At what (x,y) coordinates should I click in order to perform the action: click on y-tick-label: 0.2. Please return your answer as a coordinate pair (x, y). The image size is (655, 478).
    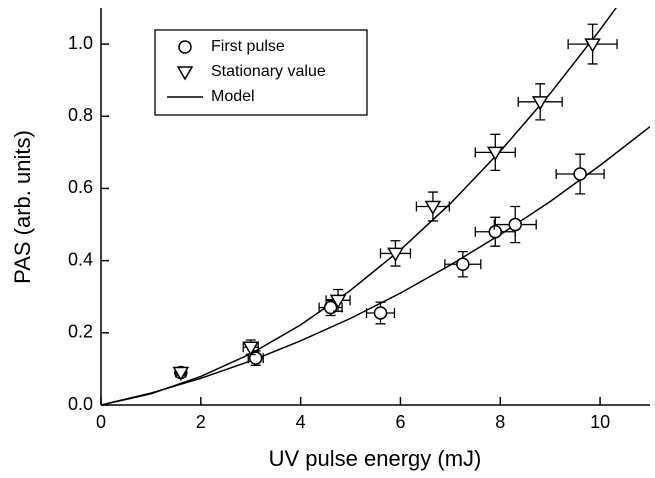
    Looking at the image, I should click on (80, 332).